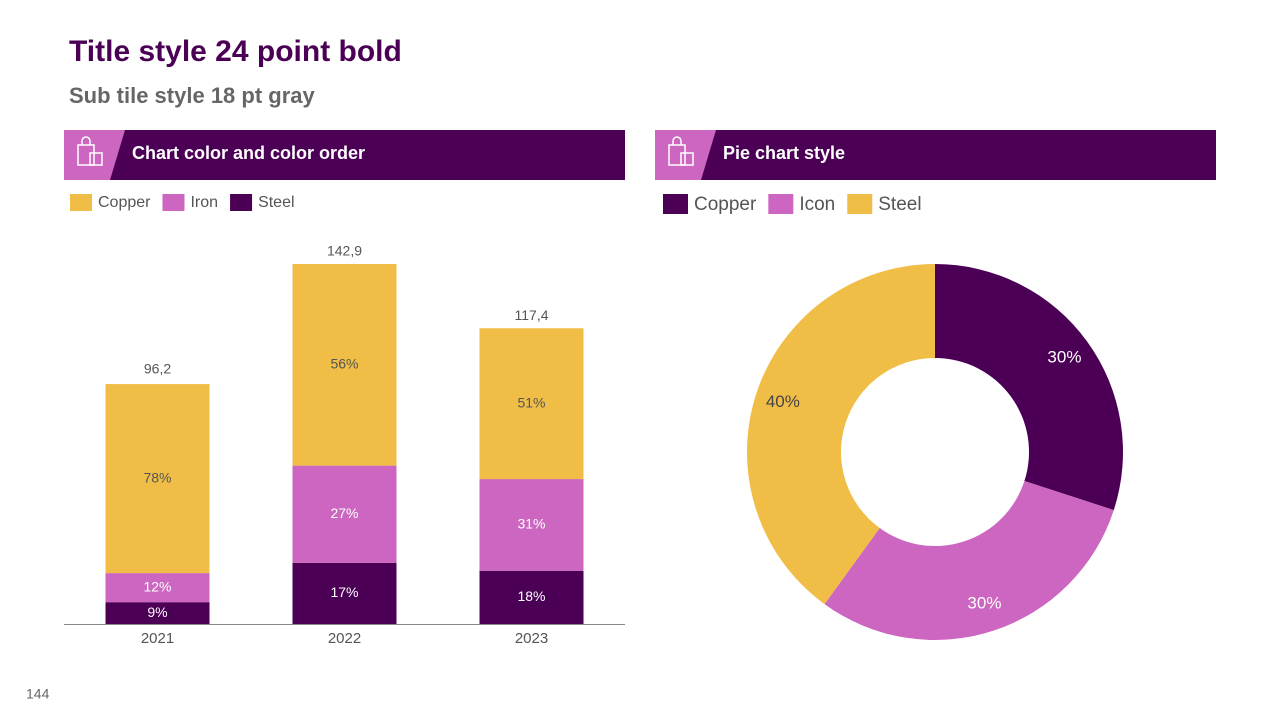  What do you see at coordinates (344, 638) in the screenshot?
I see `x-tick-label: 2022` at bounding box center [344, 638].